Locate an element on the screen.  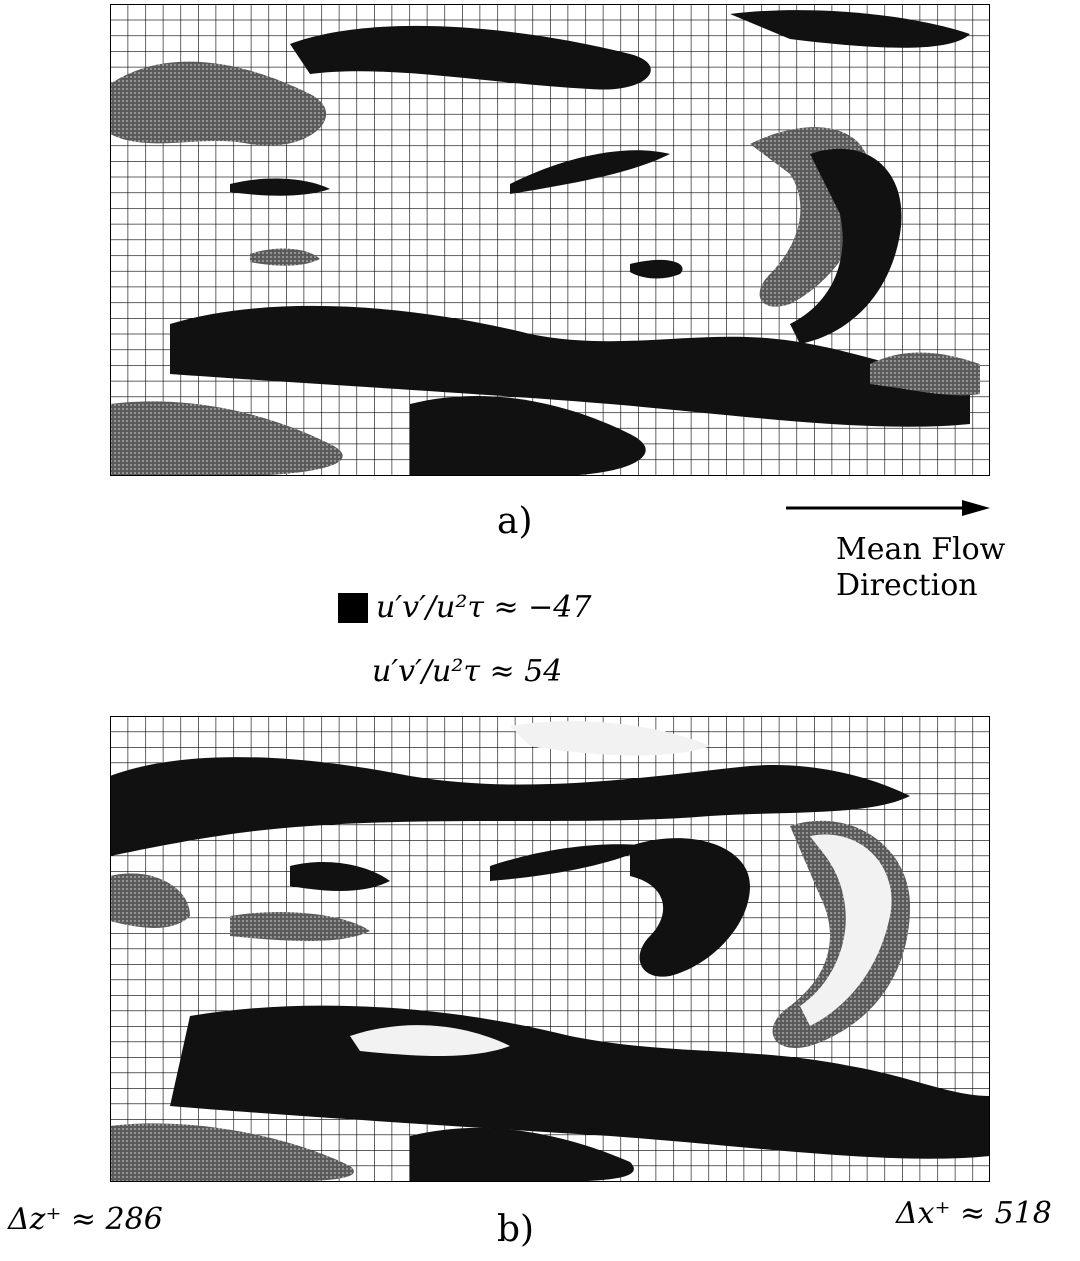
legend-negative-text: u′v′/u²τ ≈ −47 is located at coordinates (484, 607).